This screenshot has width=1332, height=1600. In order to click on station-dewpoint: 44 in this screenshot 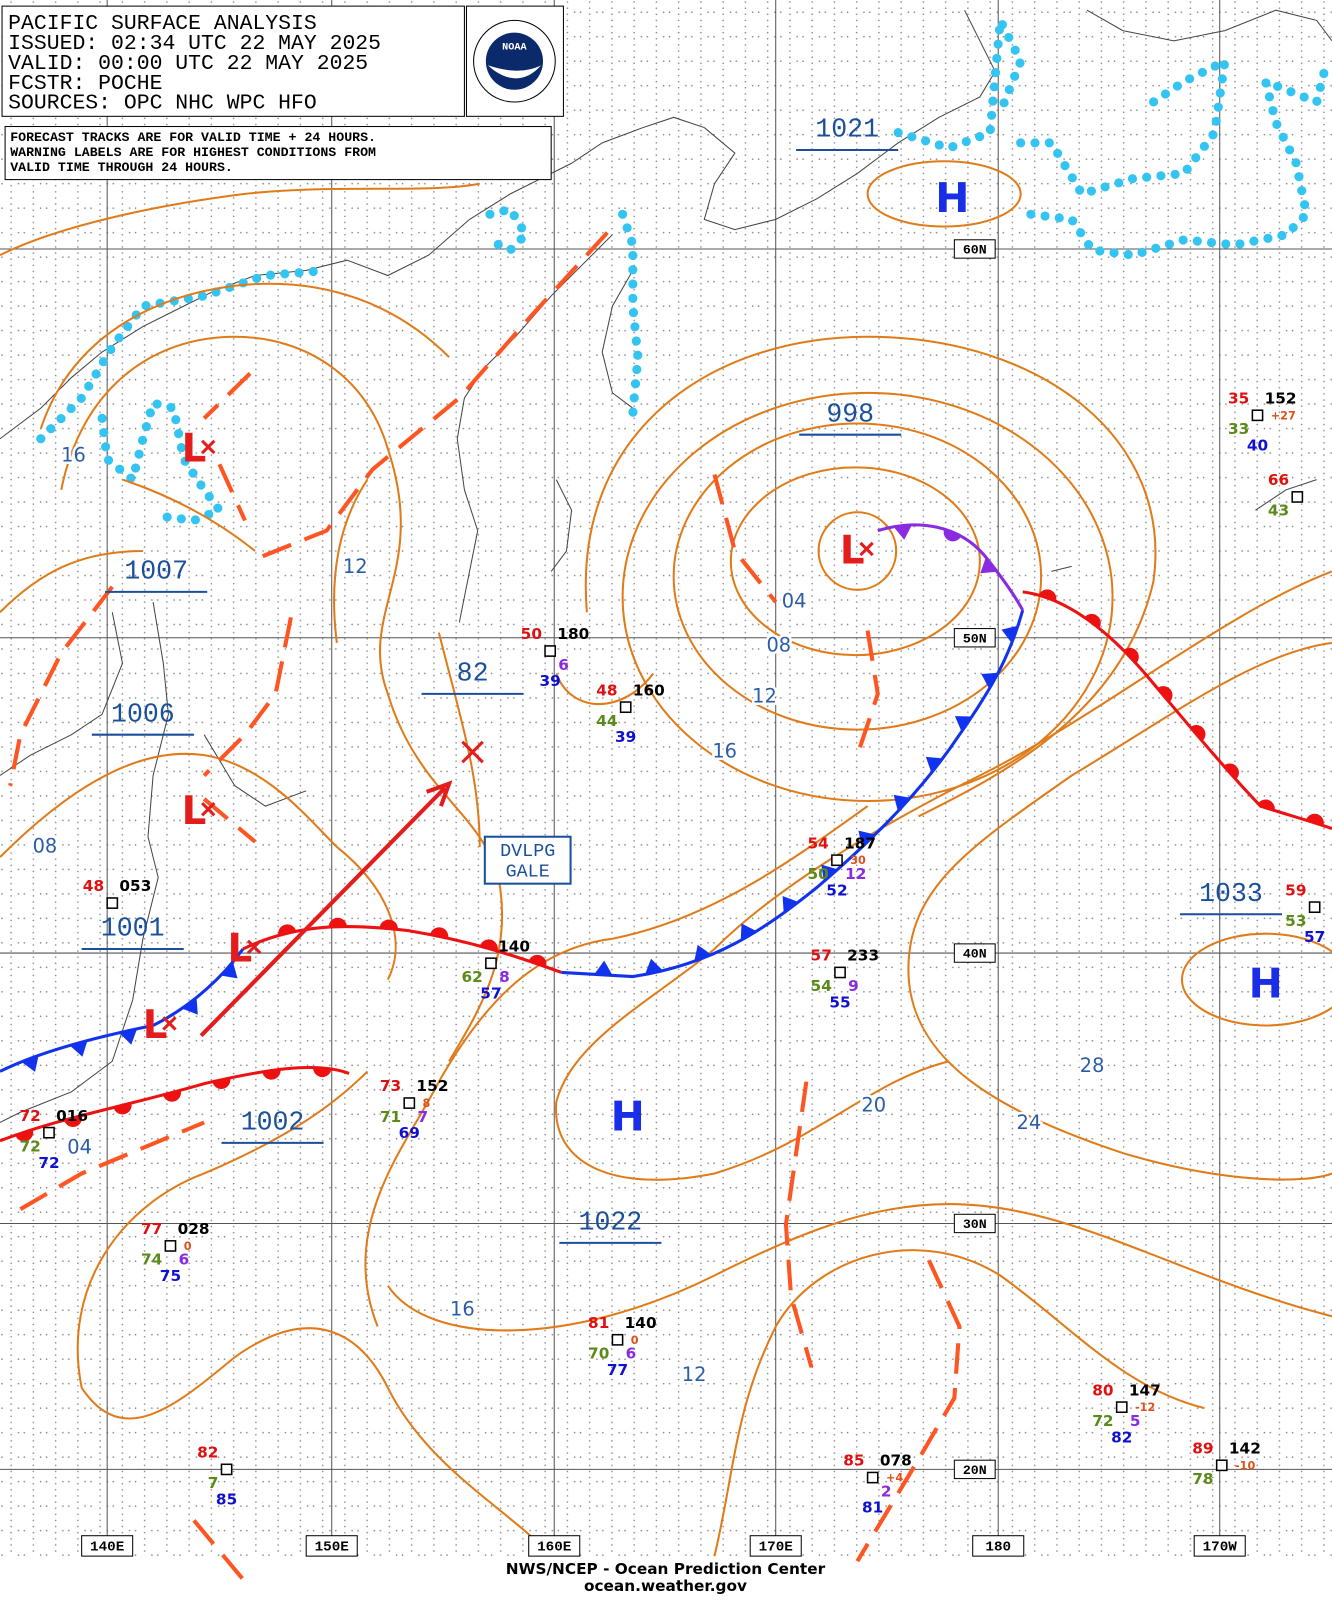, I will do `click(606, 721)`.